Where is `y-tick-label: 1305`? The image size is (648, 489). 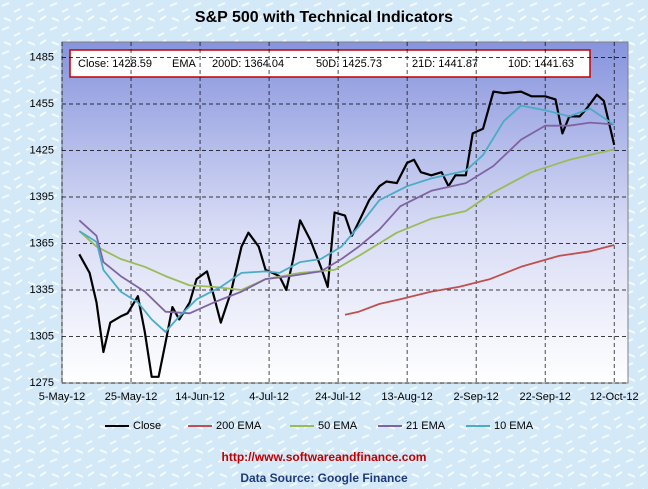 y-tick-label: 1305 is located at coordinates (42, 336).